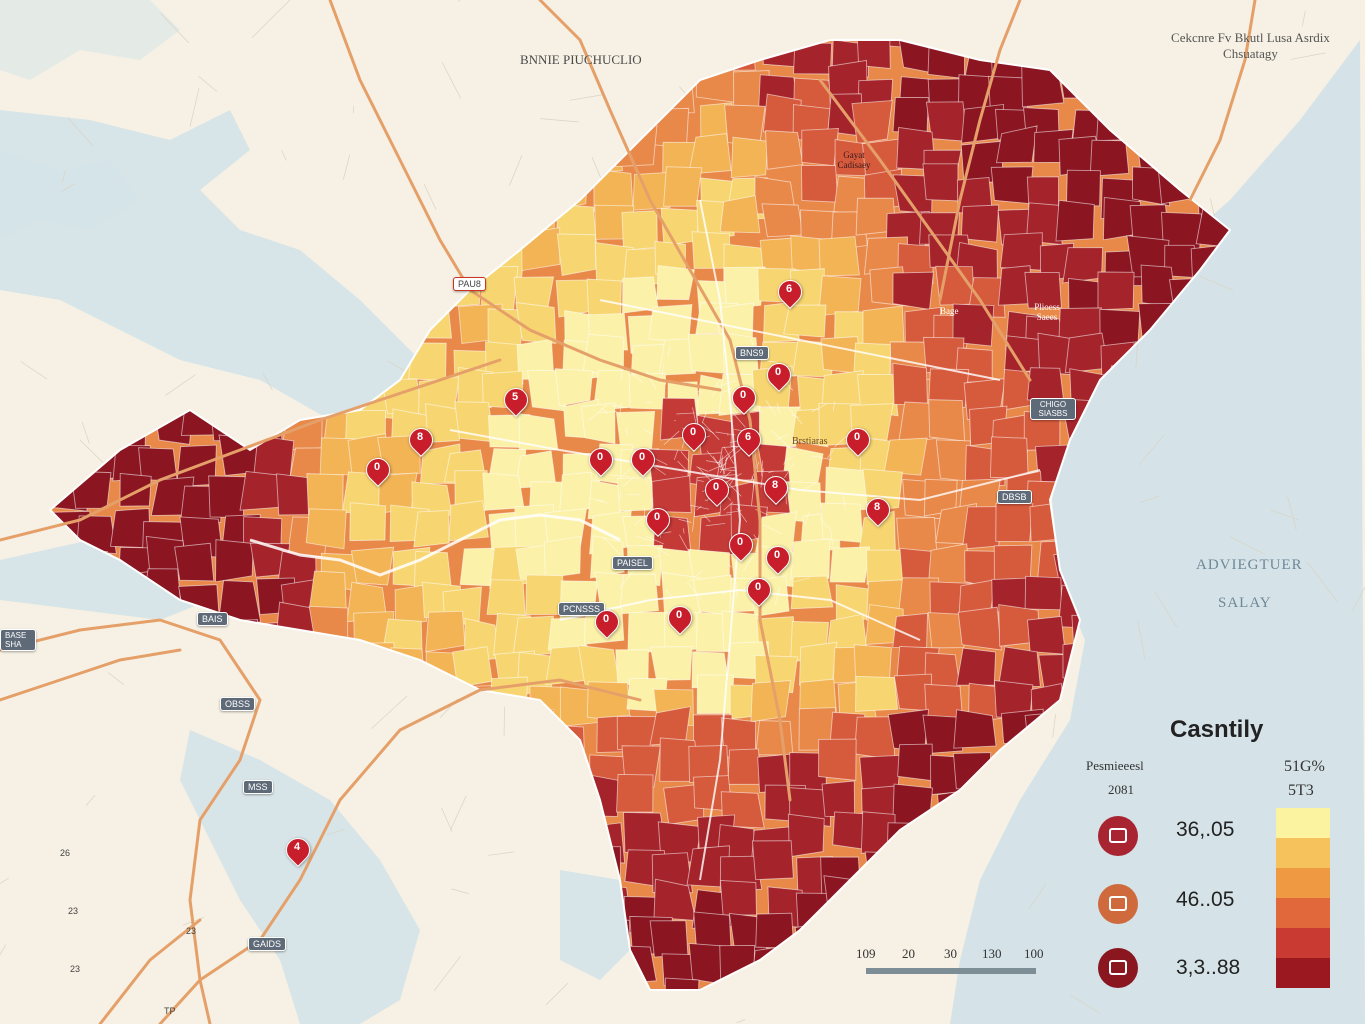 The width and height of the screenshot is (1365, 1024). What do you see at coordinates (720, 540) in the screenshot?
I see `arterial-road` at bounding box center [720, 540].